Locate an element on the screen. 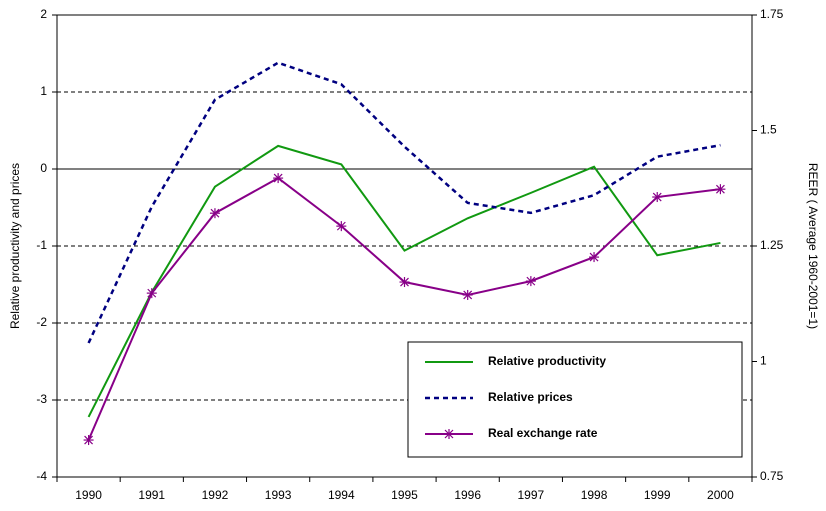  x-tick-label: 2000 is located at coordinates (720, 495).